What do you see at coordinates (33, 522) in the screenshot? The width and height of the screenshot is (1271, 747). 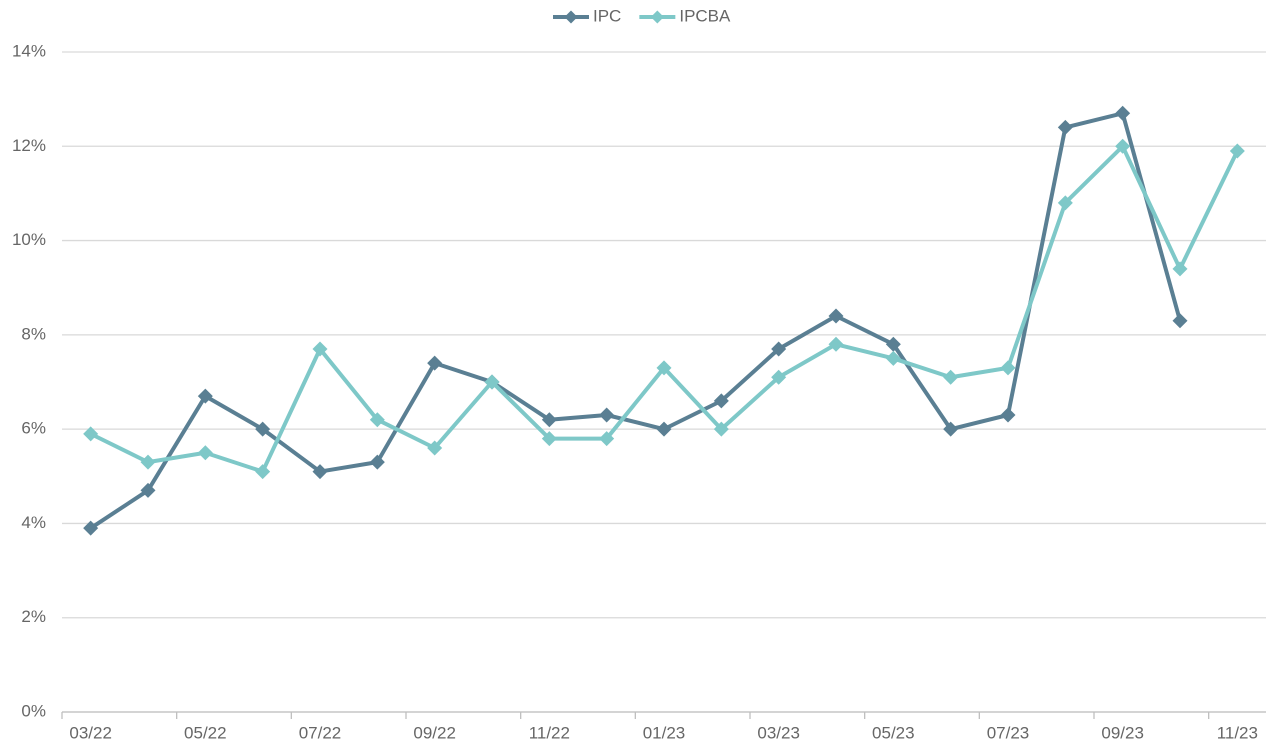 I see `y-tick-label: 4%` at bounding box center [33, 522].